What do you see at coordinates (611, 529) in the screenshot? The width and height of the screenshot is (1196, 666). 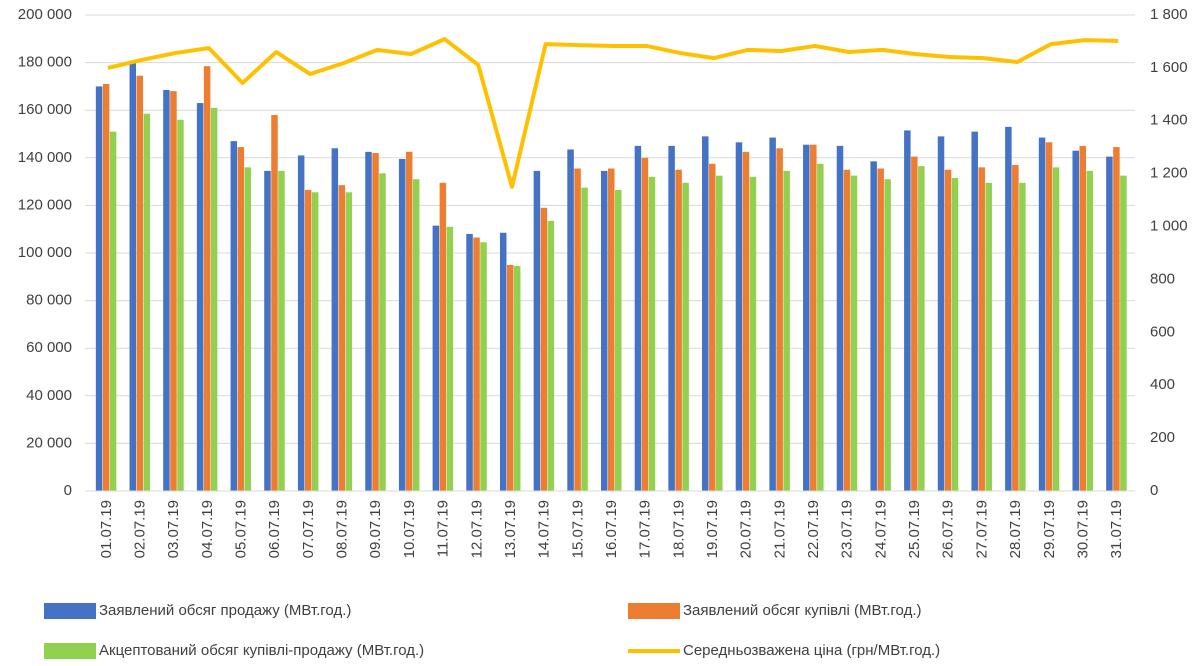 I see `x-tick-label: 16.07.19` at bounding box center [611, 529].